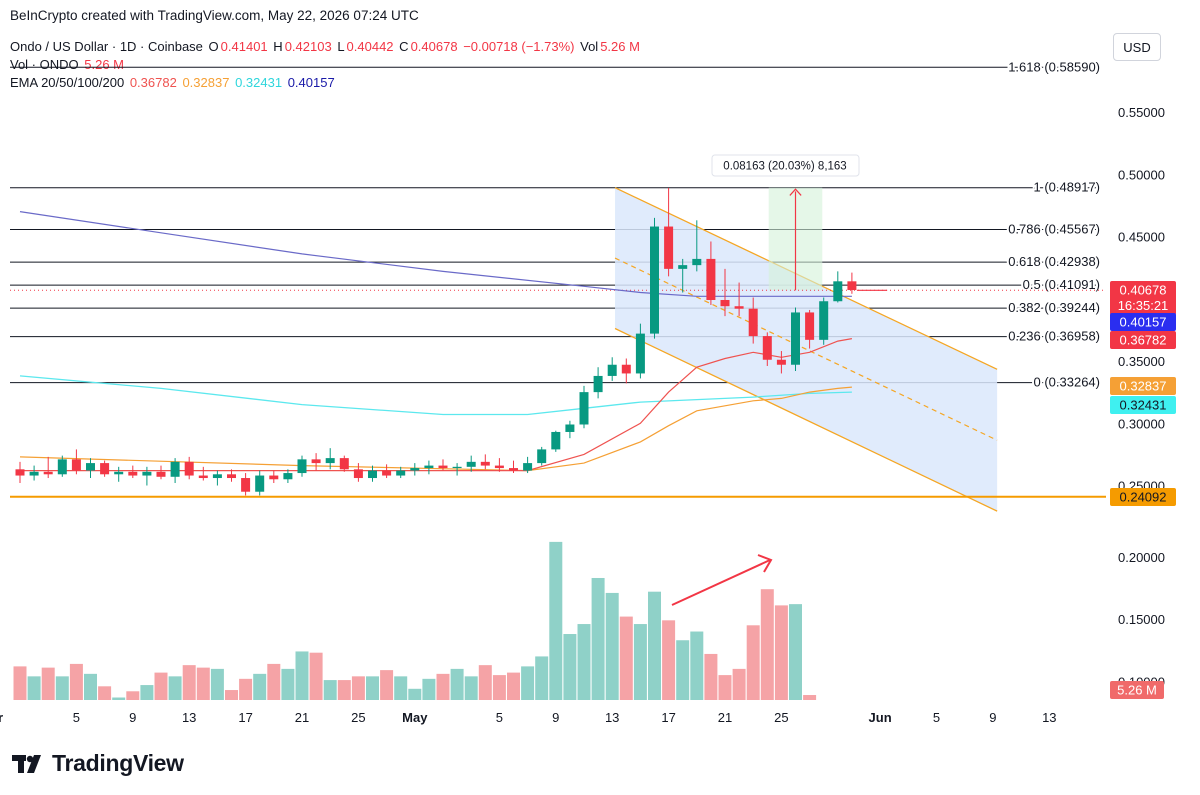  I want to click on measure-label-box, so click(785, 165).